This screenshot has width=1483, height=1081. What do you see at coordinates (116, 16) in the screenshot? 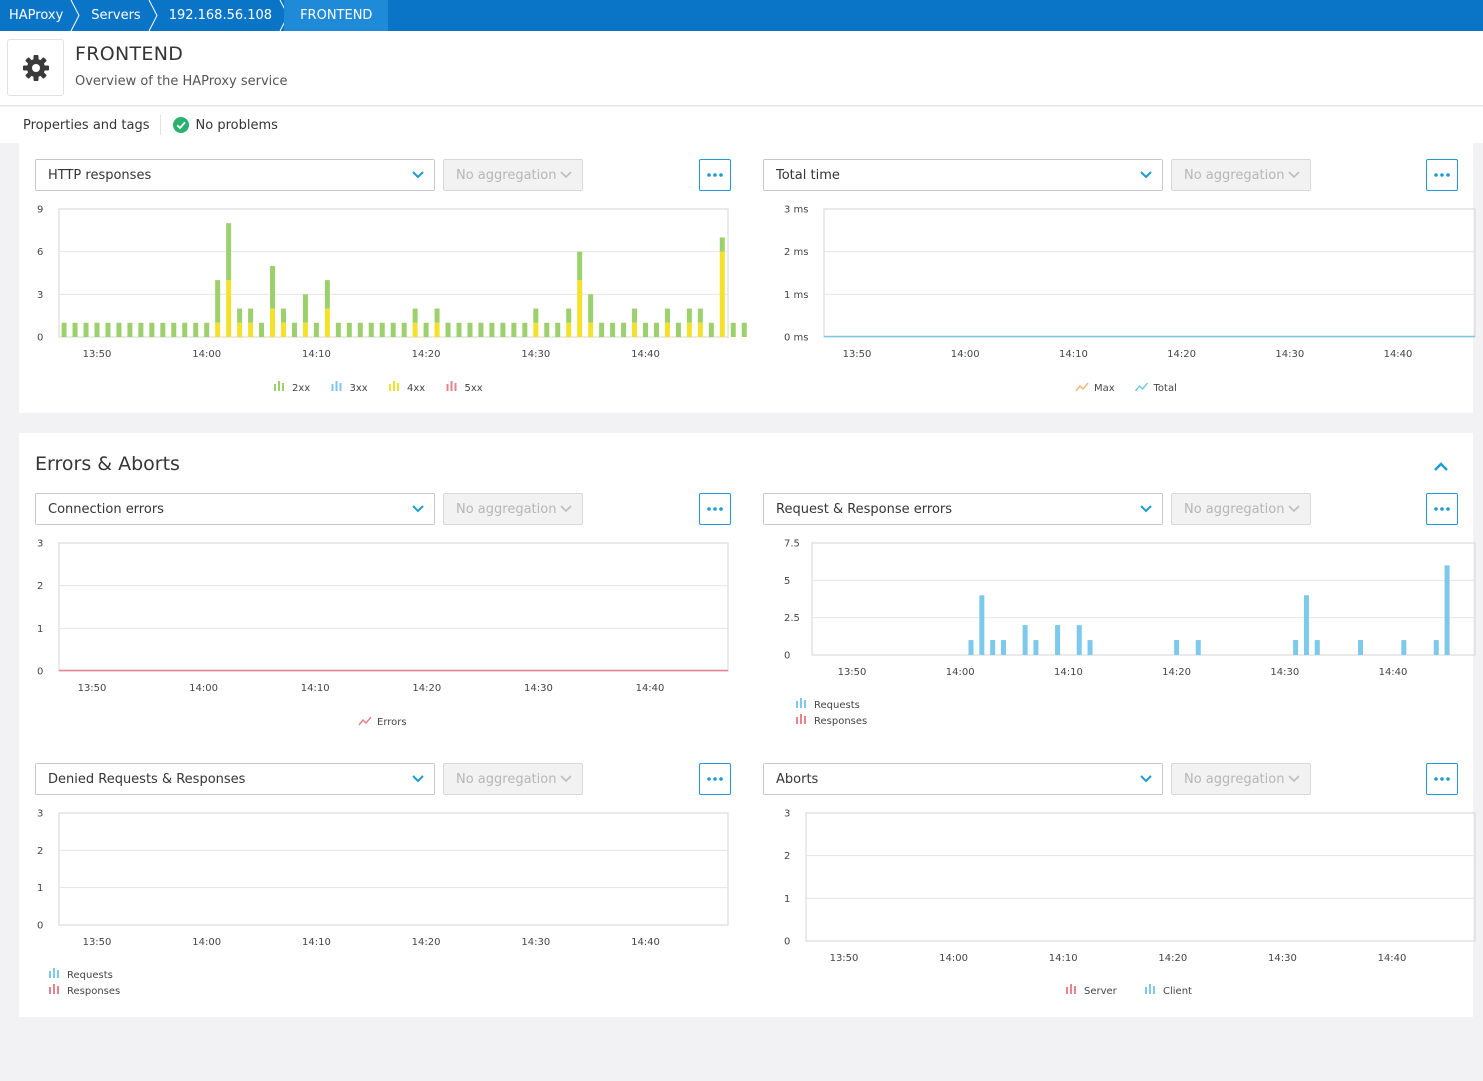
I see `breadcrumb-servers: Servers` at bounding box center [116, 16].